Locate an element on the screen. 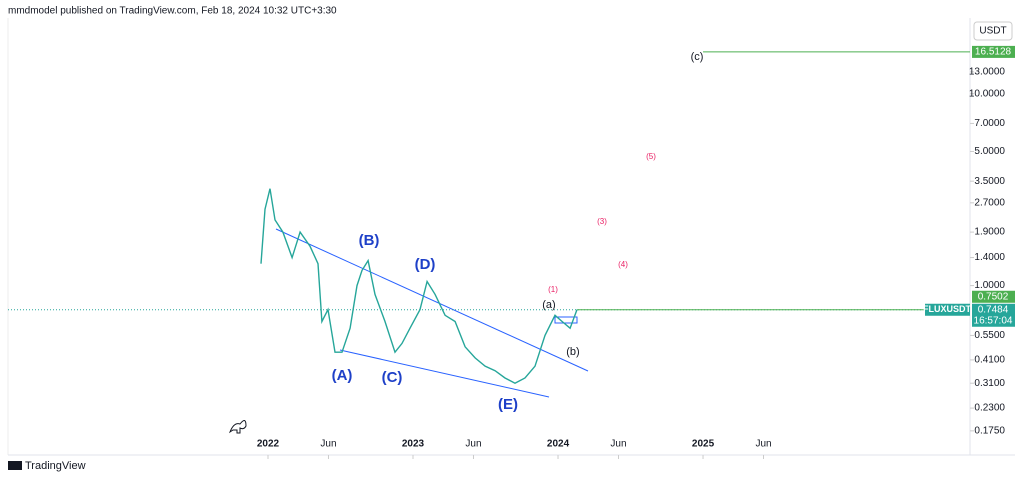  mascot-icon is located at coordinates (237, 427).